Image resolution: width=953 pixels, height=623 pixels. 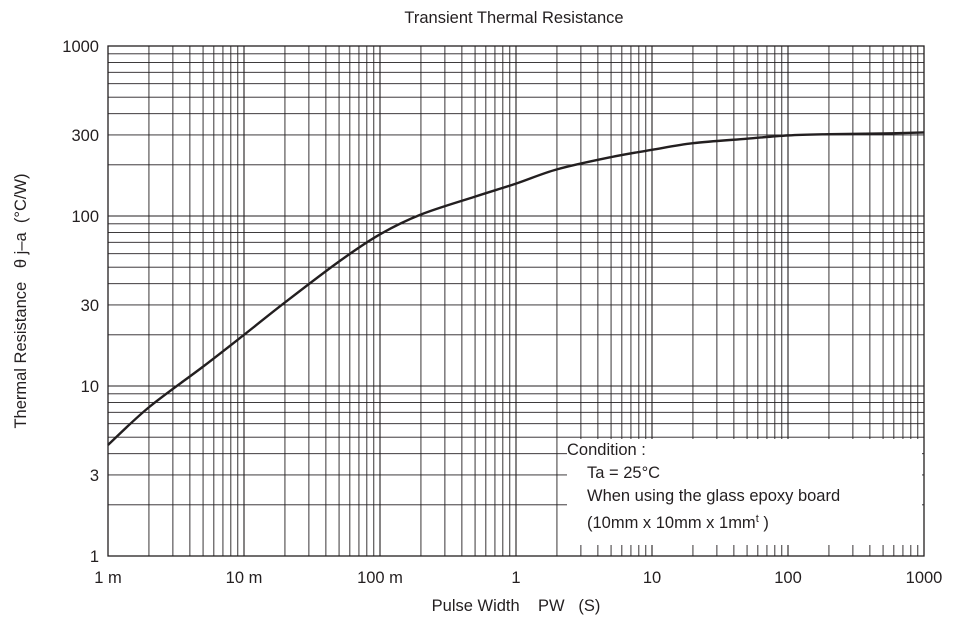 I want to click on y-tick-label: 100, so click(x=85, y=217).